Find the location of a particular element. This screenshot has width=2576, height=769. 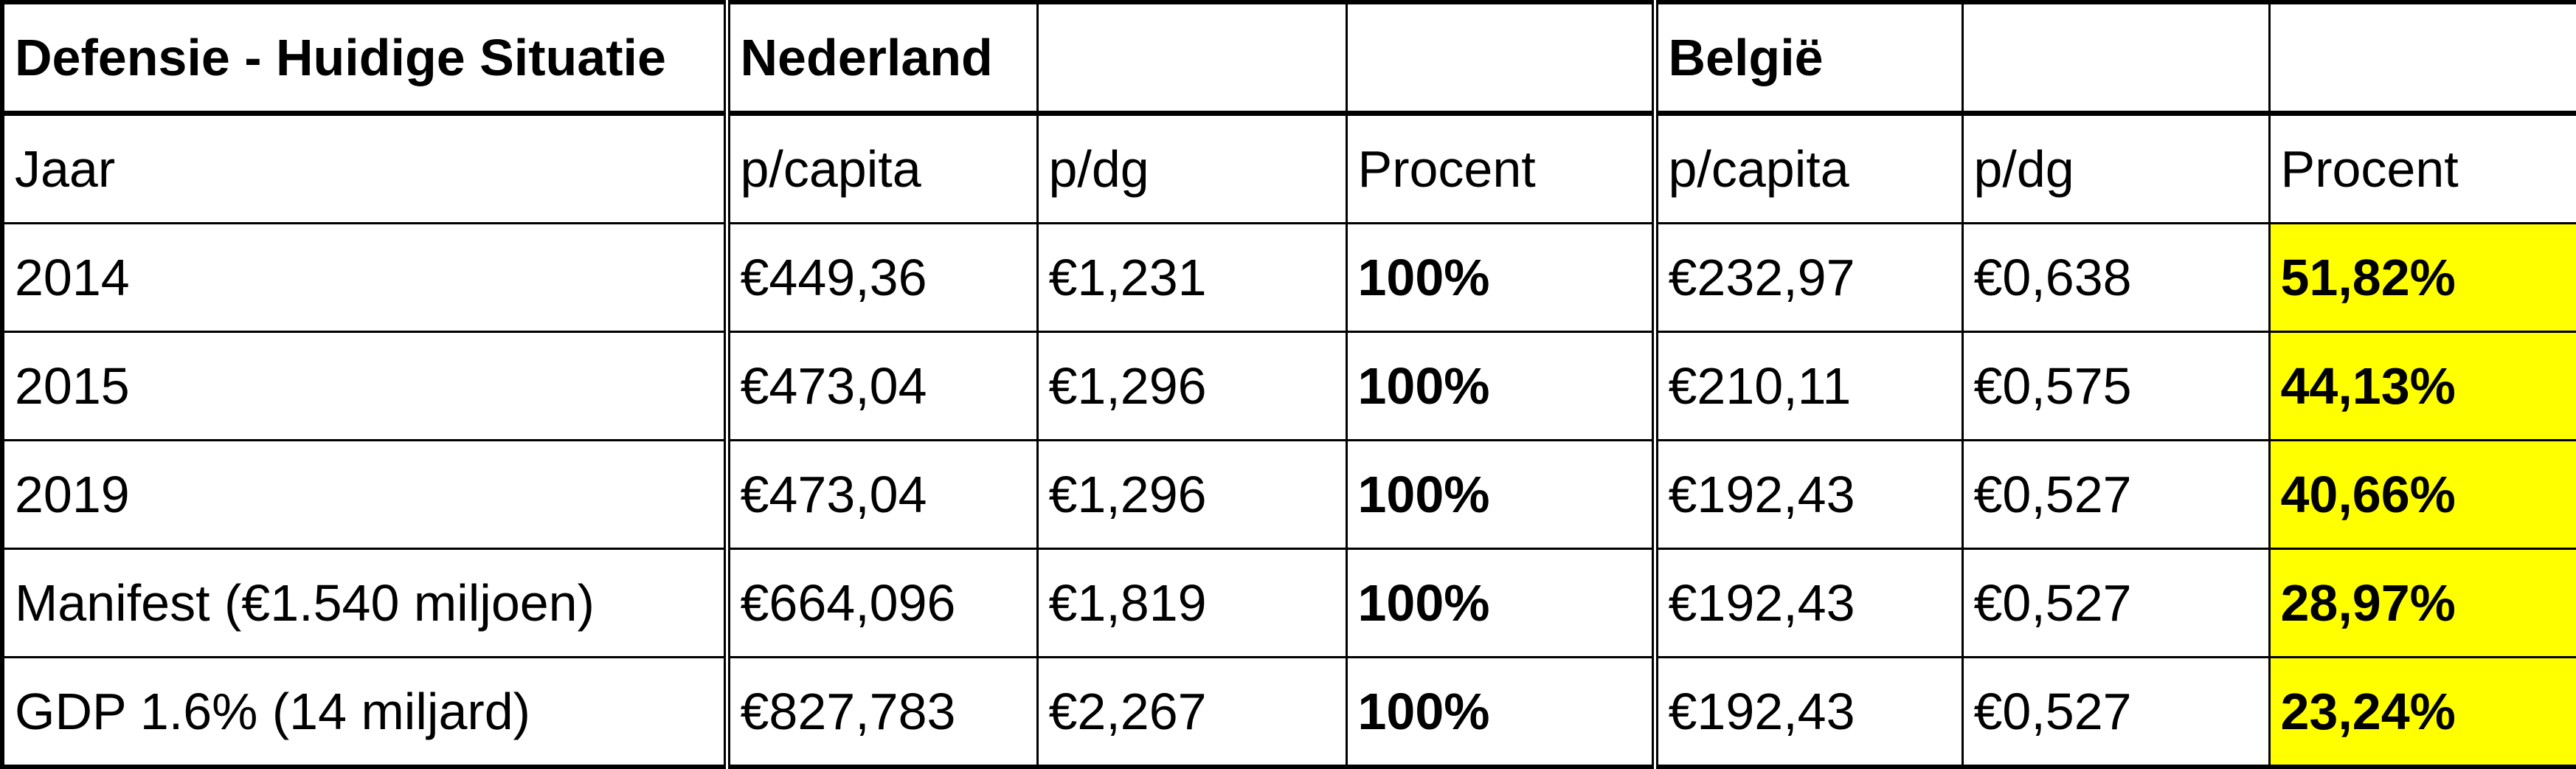

country-nederland: Nederland is located at coordinates (881, 58).